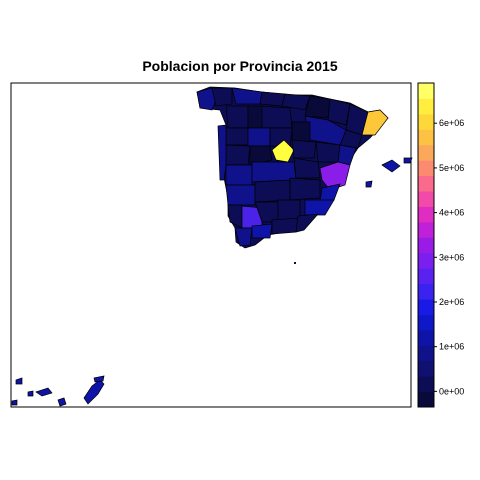 The image size is (480, 480). Describe the element at coordinates (451, 168) in the screenshot. I see `colorbar-tick-label: 5e+06` at that location.